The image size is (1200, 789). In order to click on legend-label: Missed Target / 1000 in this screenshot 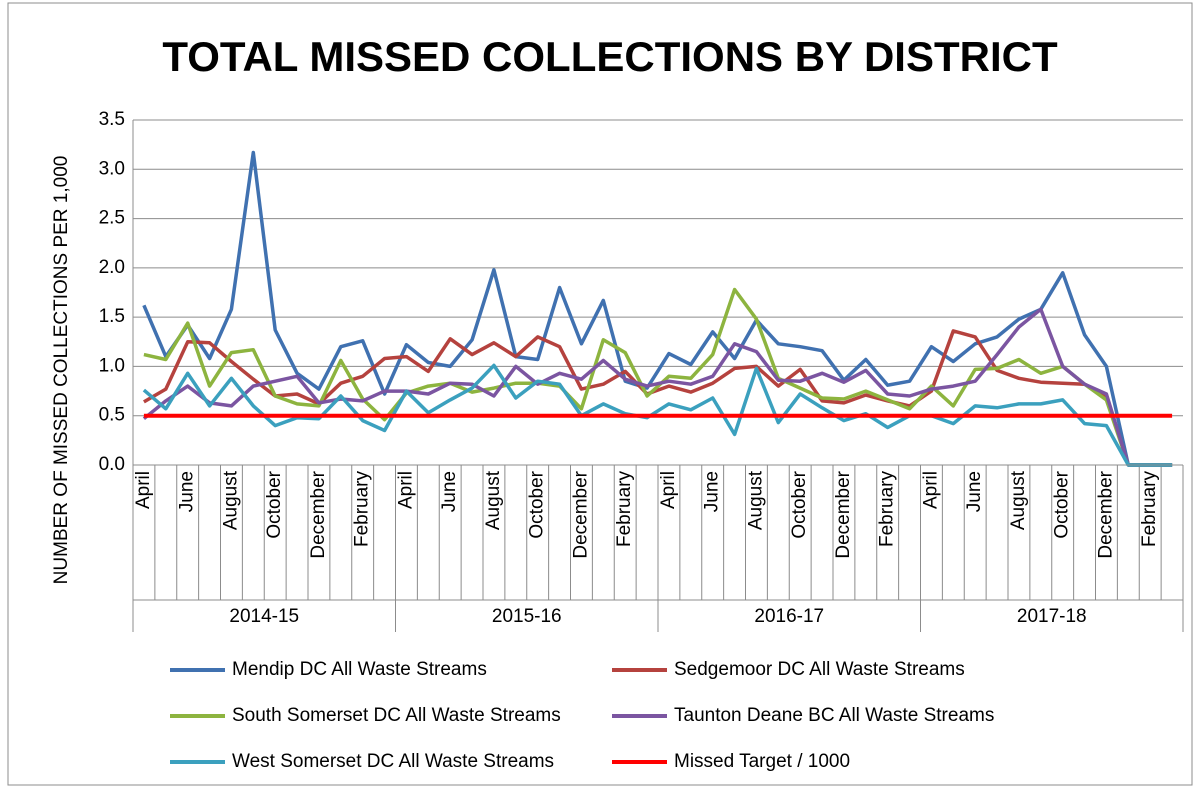, I will do `click(762, 761)`.